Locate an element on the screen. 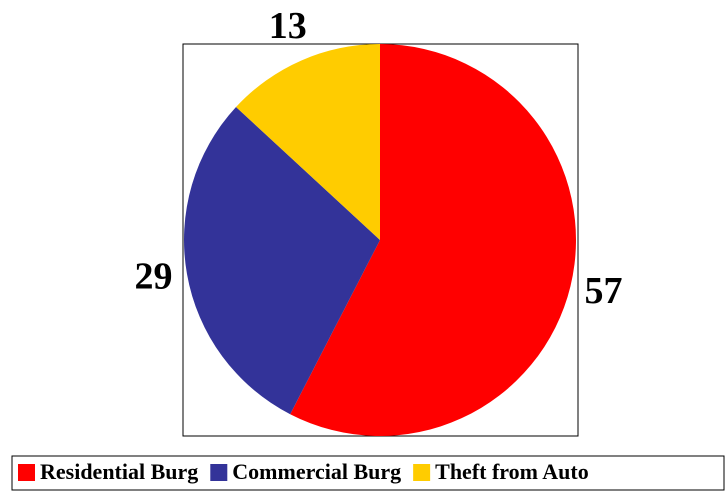  value-label: 29 is located at coordinates (153, 277).